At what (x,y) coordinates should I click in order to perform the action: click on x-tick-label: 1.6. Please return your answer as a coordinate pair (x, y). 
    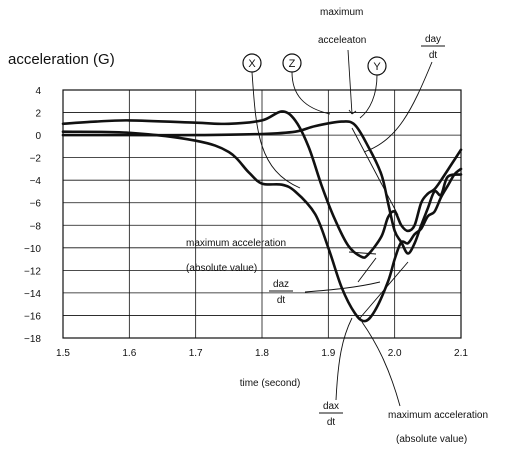
    Looking at the image, I should click on (129, 353).